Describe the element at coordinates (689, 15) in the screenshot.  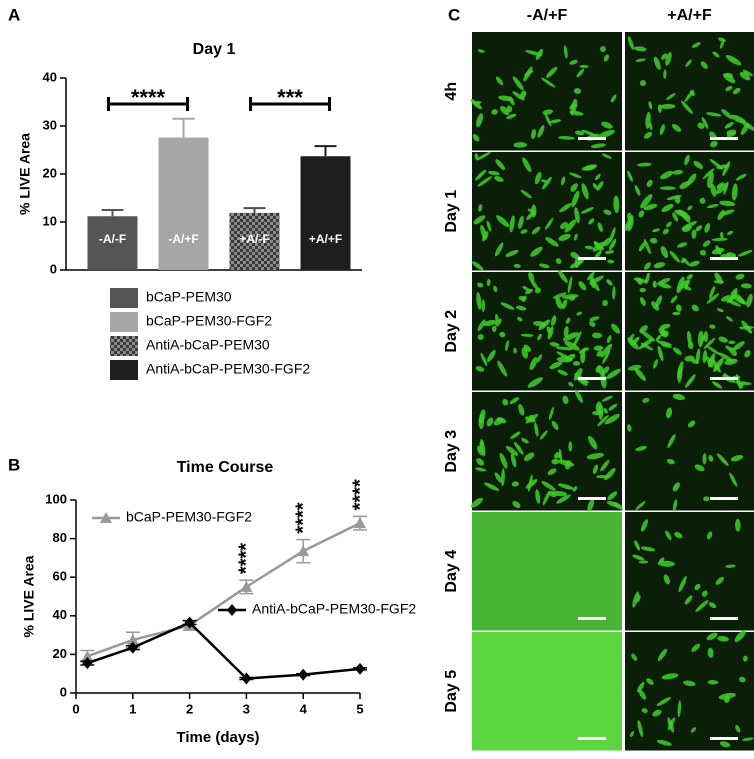
I see `column-label: +A/+F` at that location.